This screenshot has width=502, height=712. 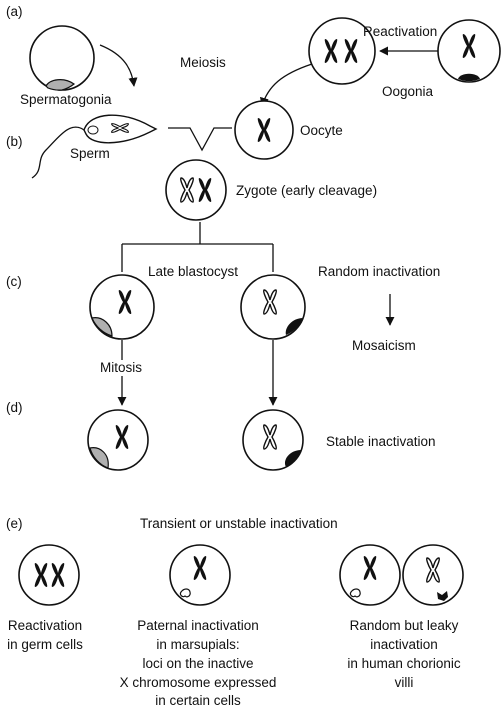 What do you see at coordinates (14, 141) in the screenshot?
I see `section-label-b: (b)` at bounding box center [14, 141].